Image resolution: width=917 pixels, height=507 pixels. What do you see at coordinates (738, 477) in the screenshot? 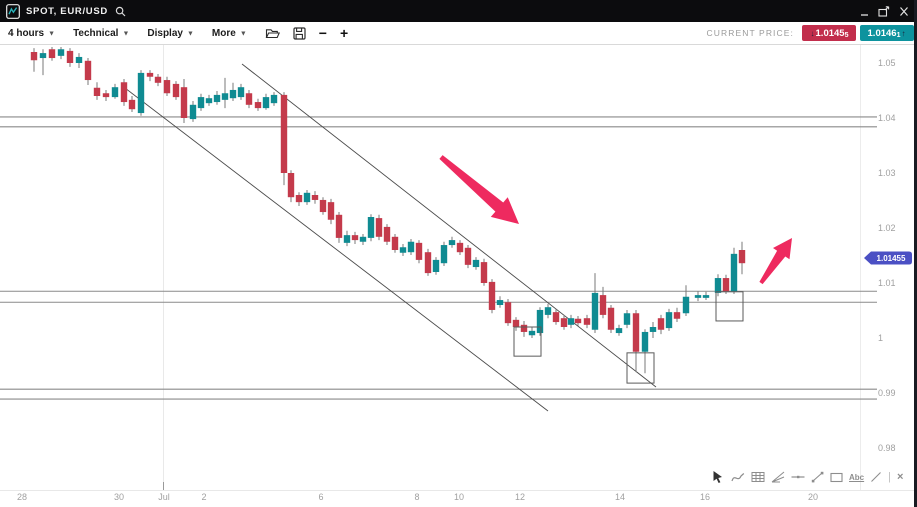
I see `tool-curve` at bounding box center [738, 477].